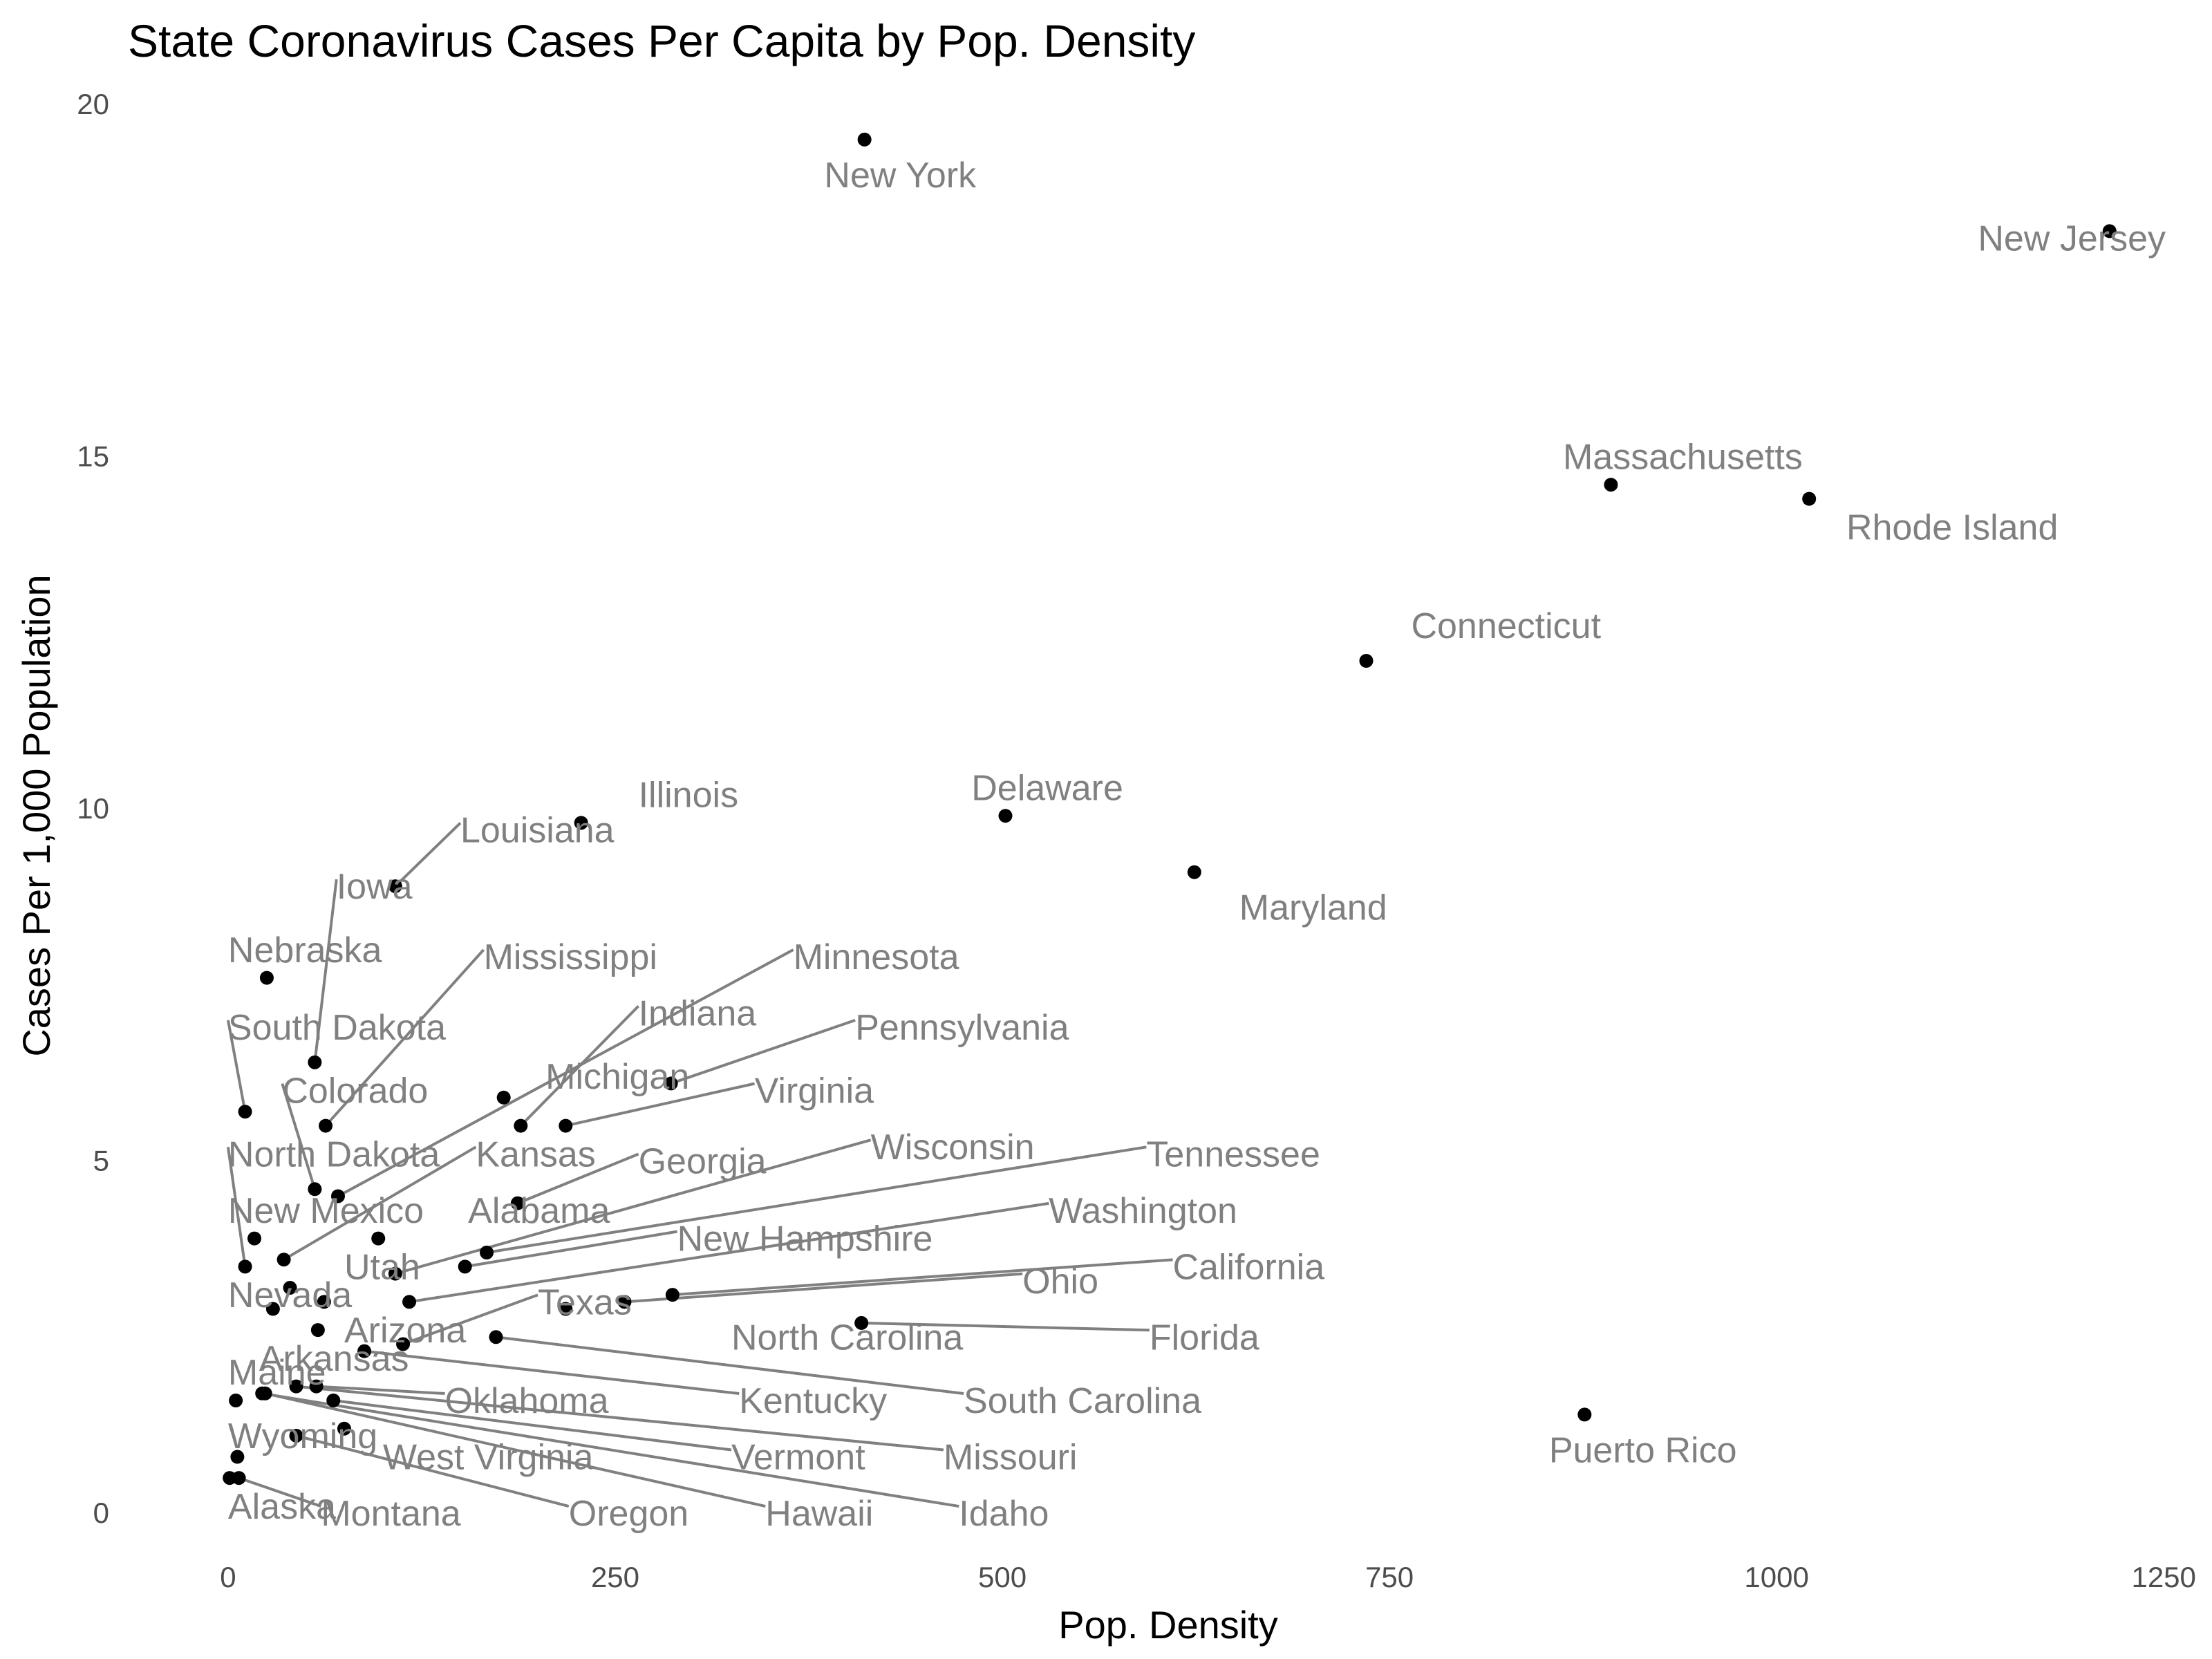  What do you see at coordinates (953, 1147) in the screenshot?
I see `point-label: Wisconsin` at bounding box center [953, 1147].